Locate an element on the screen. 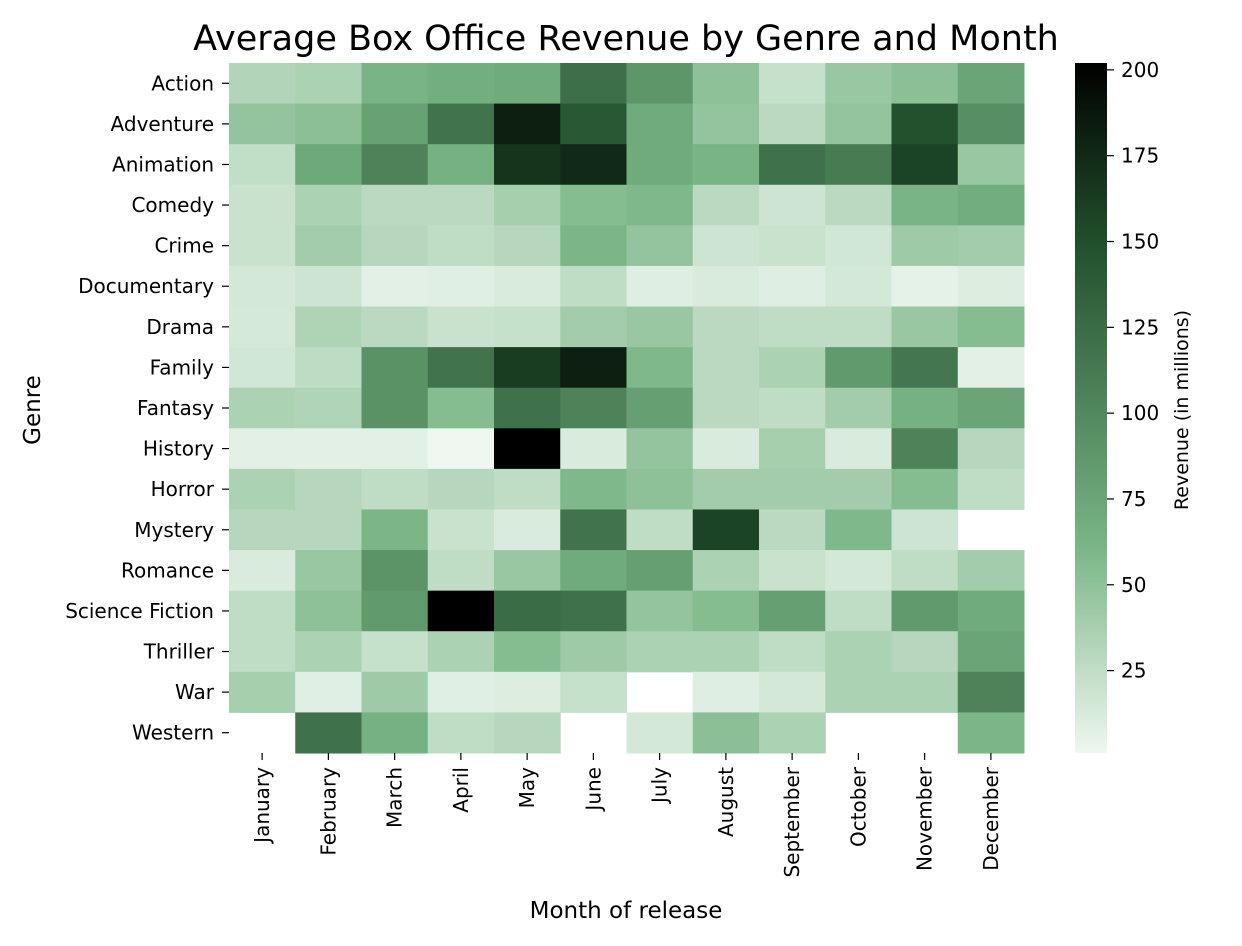 The image size is (1242, 946). y-tick-label: History is located at coordinates (178, 449).